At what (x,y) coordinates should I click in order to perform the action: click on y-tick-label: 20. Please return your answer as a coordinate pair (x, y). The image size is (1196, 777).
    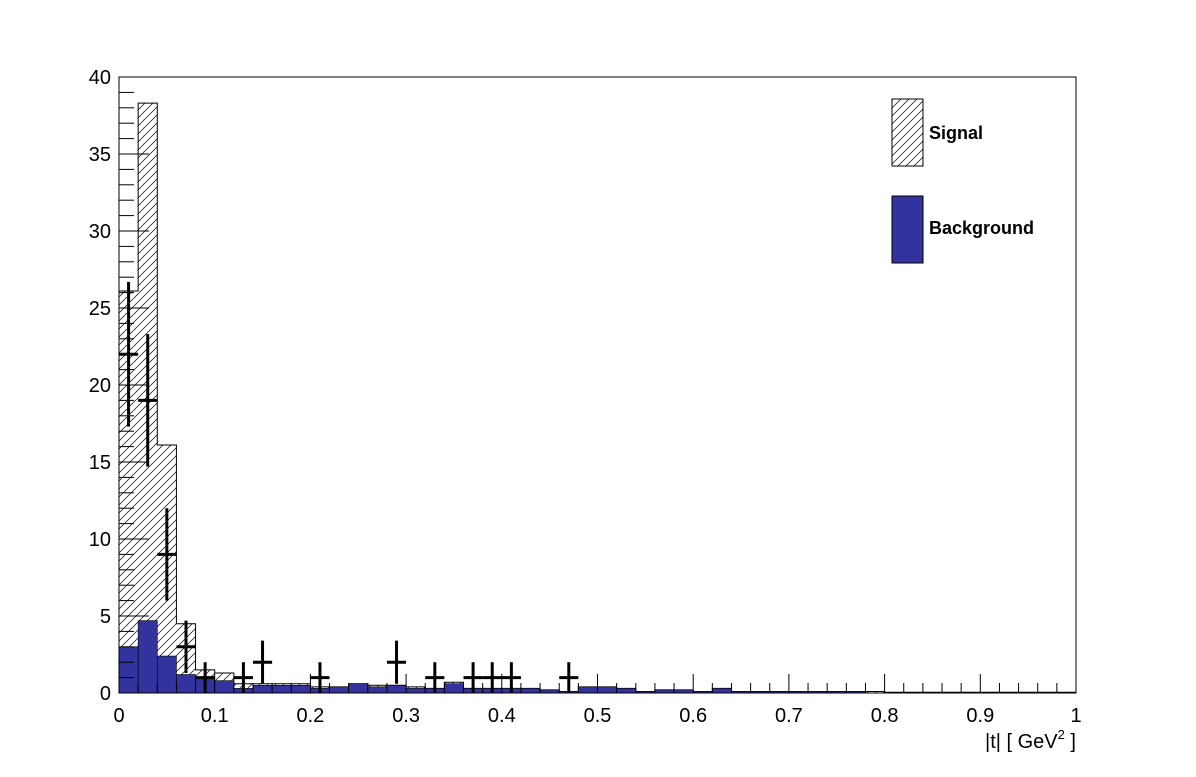
    Looking at the image, I should click on (100, 386).